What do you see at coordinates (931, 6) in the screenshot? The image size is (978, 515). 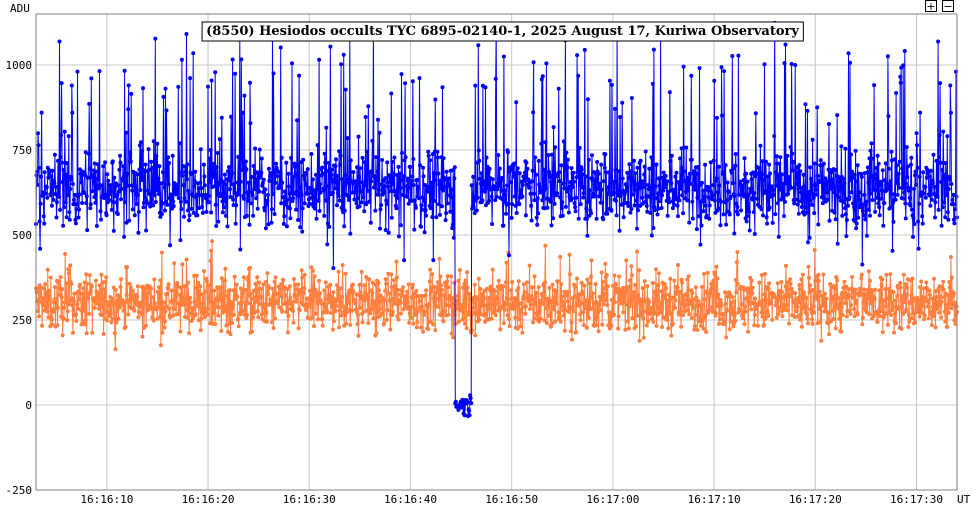 I see `zoom-in-button: +` at bounding box center [931, 6].